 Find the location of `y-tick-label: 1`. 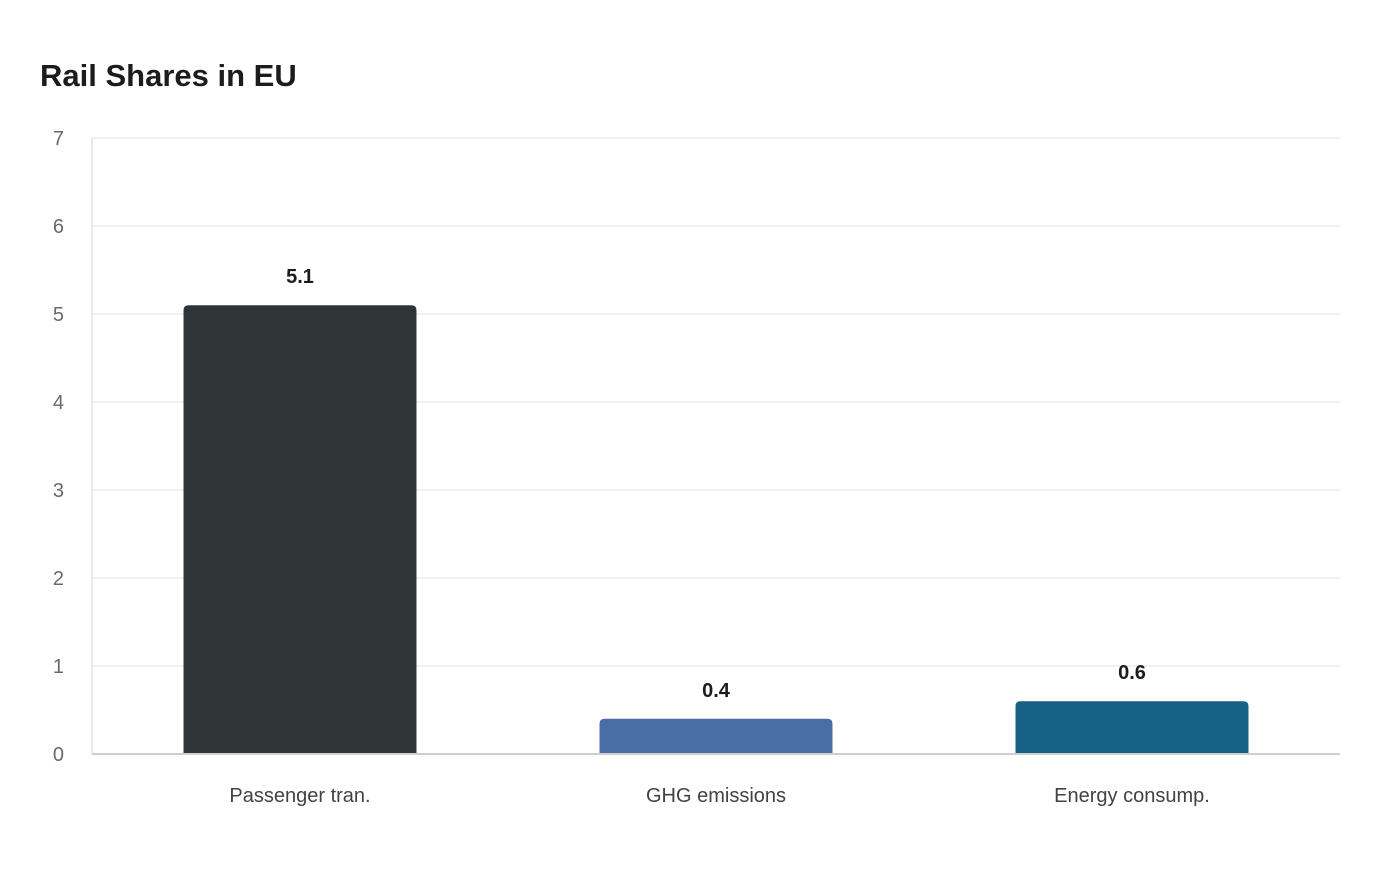

y-tick-label: 1 is located at coordinates (58, 667).